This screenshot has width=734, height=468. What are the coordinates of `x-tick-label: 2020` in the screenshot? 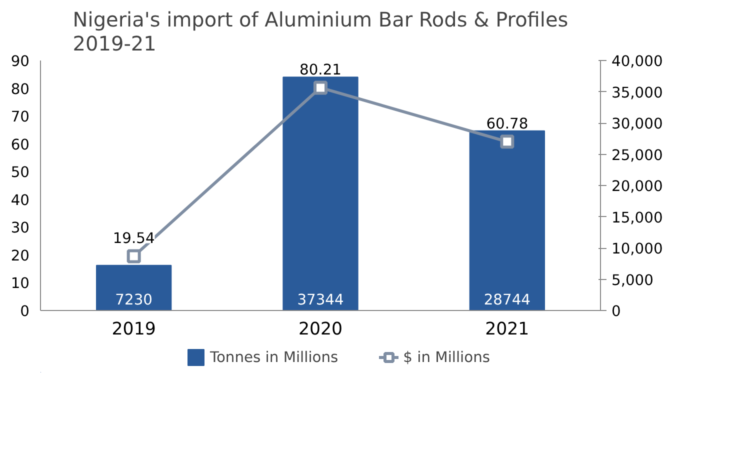 It's located at (320, 330).